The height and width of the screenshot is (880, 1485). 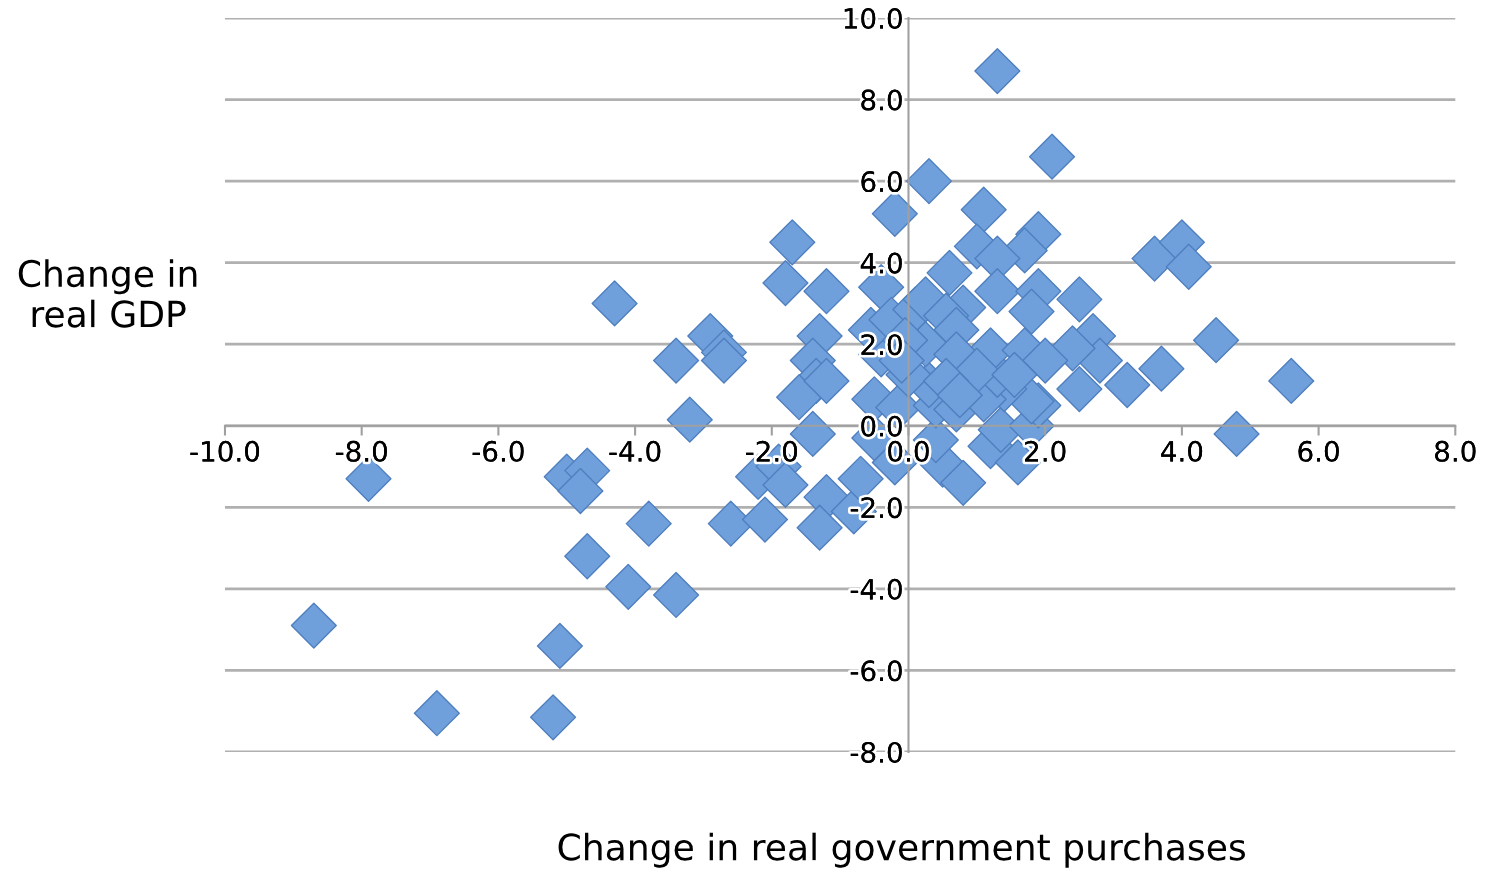 What do you see at coordinates (873, 18) in the screenshot?
I see `y-tick-label: 10.0` at bounding box center [873, 18].